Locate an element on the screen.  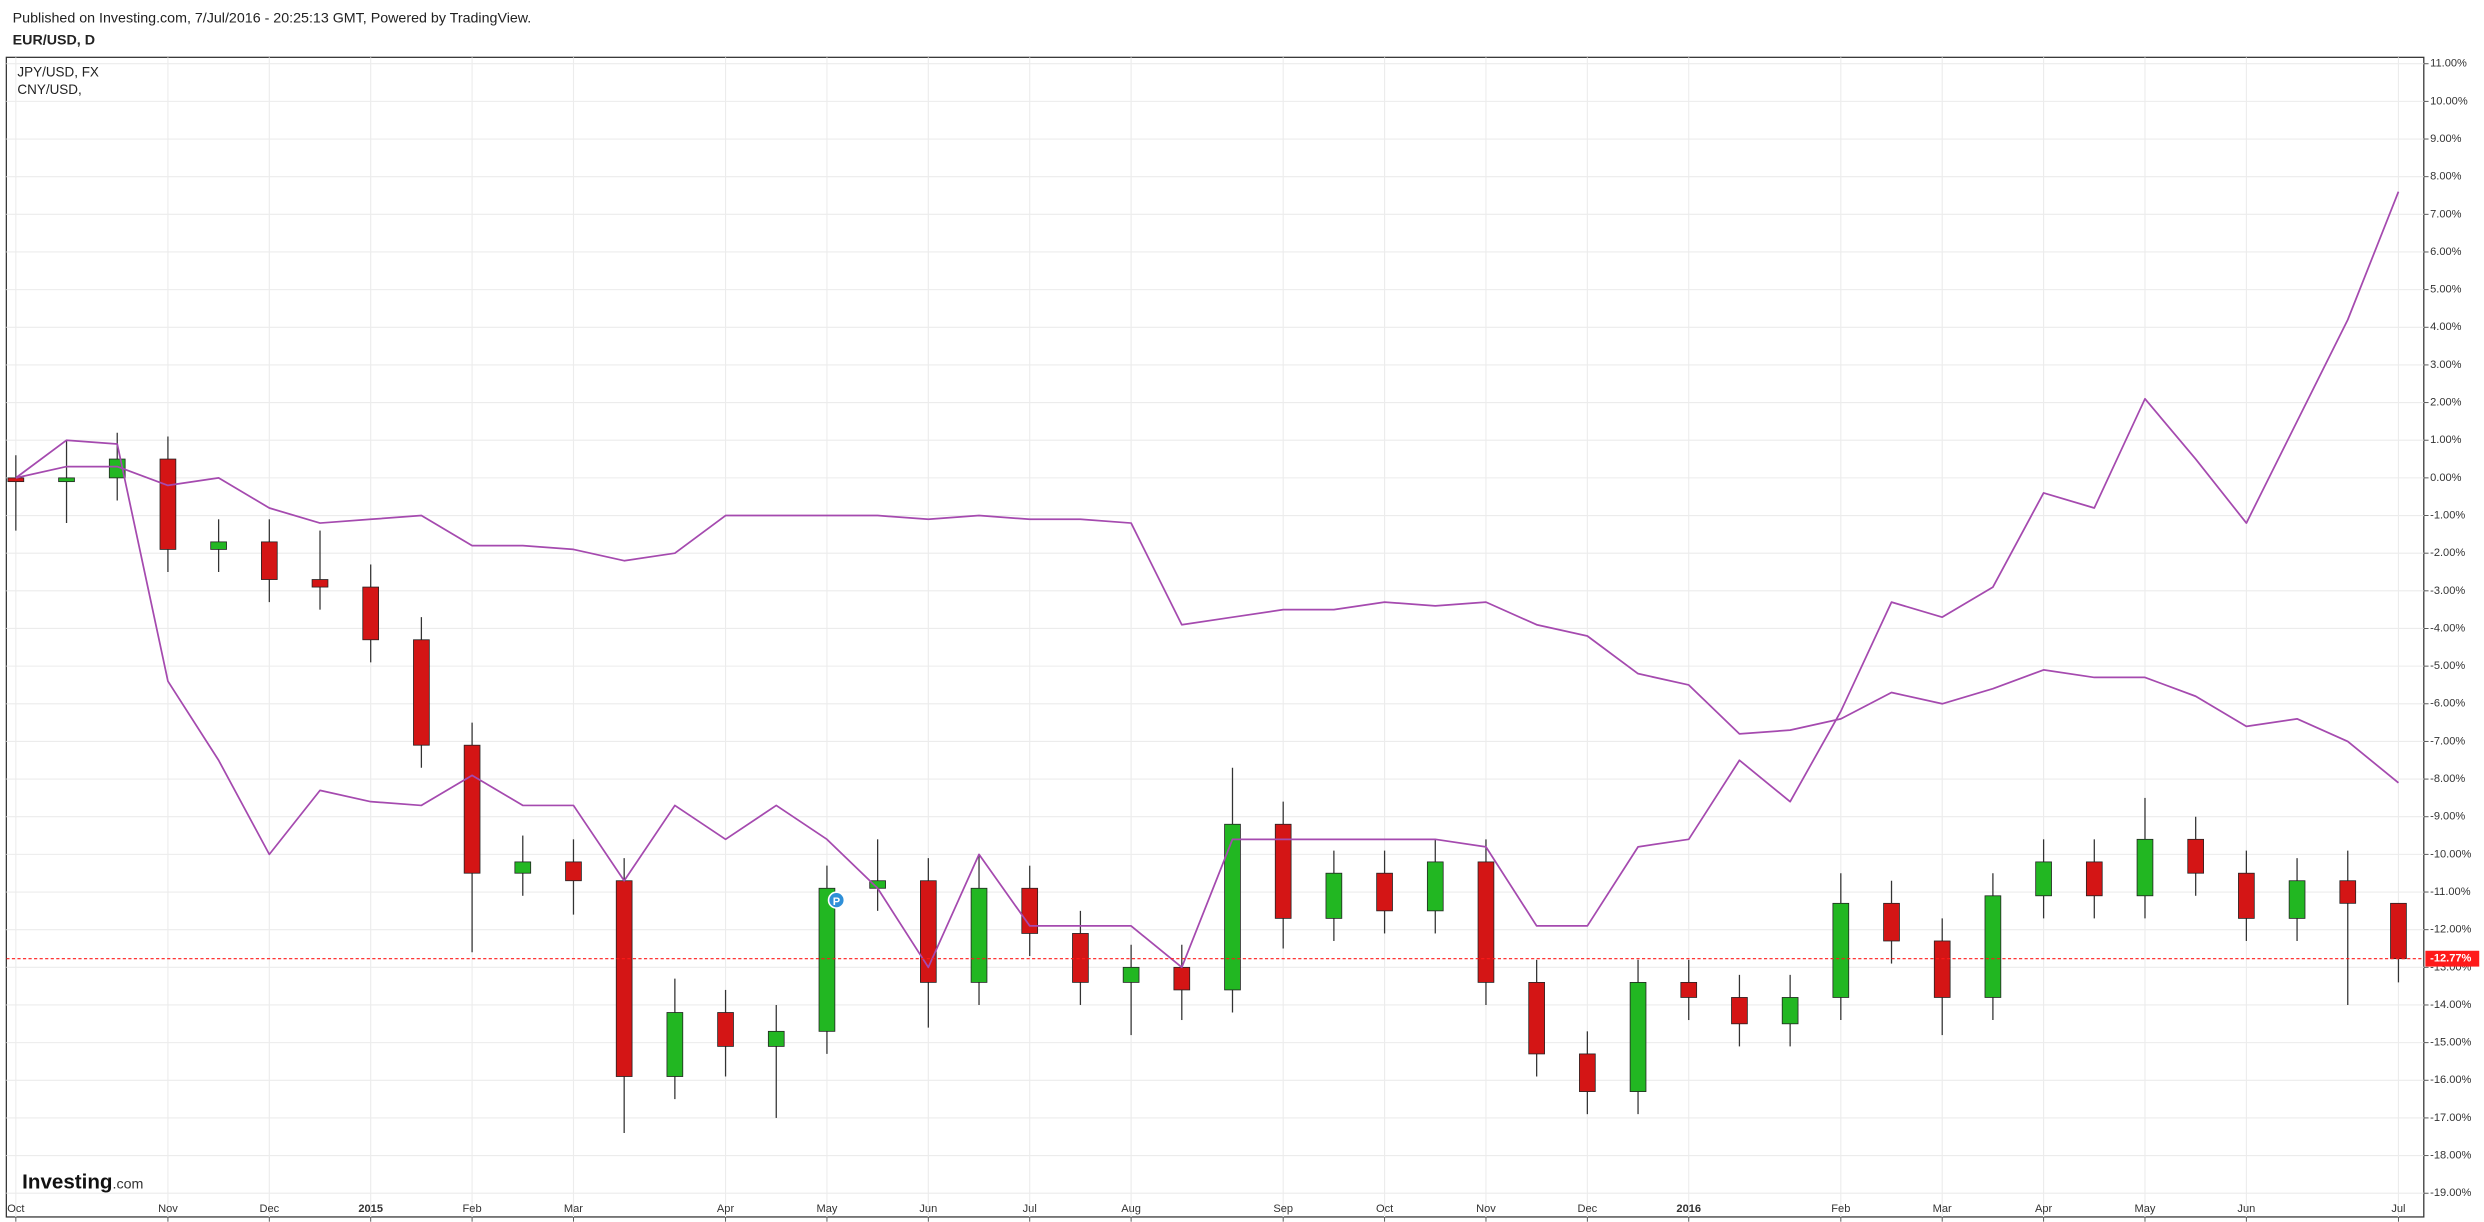
marker: P is located at coordinates (836, 900).